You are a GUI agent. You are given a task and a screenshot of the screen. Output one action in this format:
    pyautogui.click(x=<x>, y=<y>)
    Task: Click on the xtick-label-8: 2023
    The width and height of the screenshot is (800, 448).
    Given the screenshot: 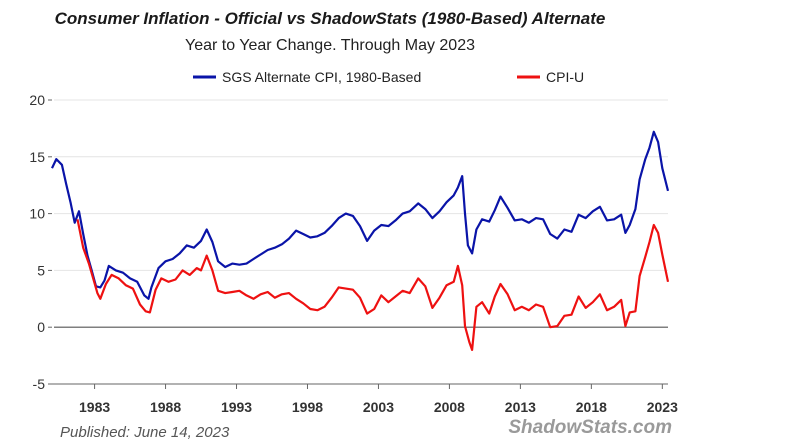 What is the action you would take?
    pyautogui.click(x=662, y=407)
    